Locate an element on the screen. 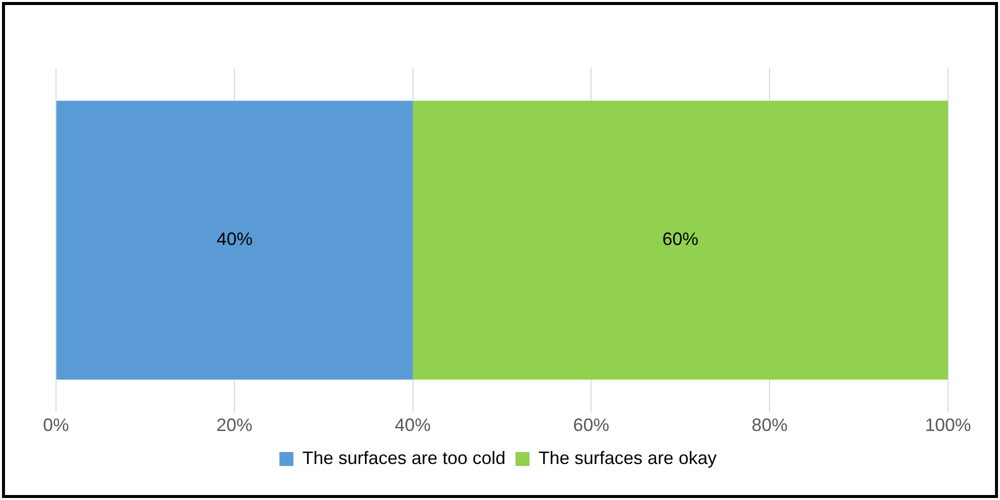 The height and width of the screenshot is (500, 1000). x-tick-label: 100% is located at coordinates (948, 425).